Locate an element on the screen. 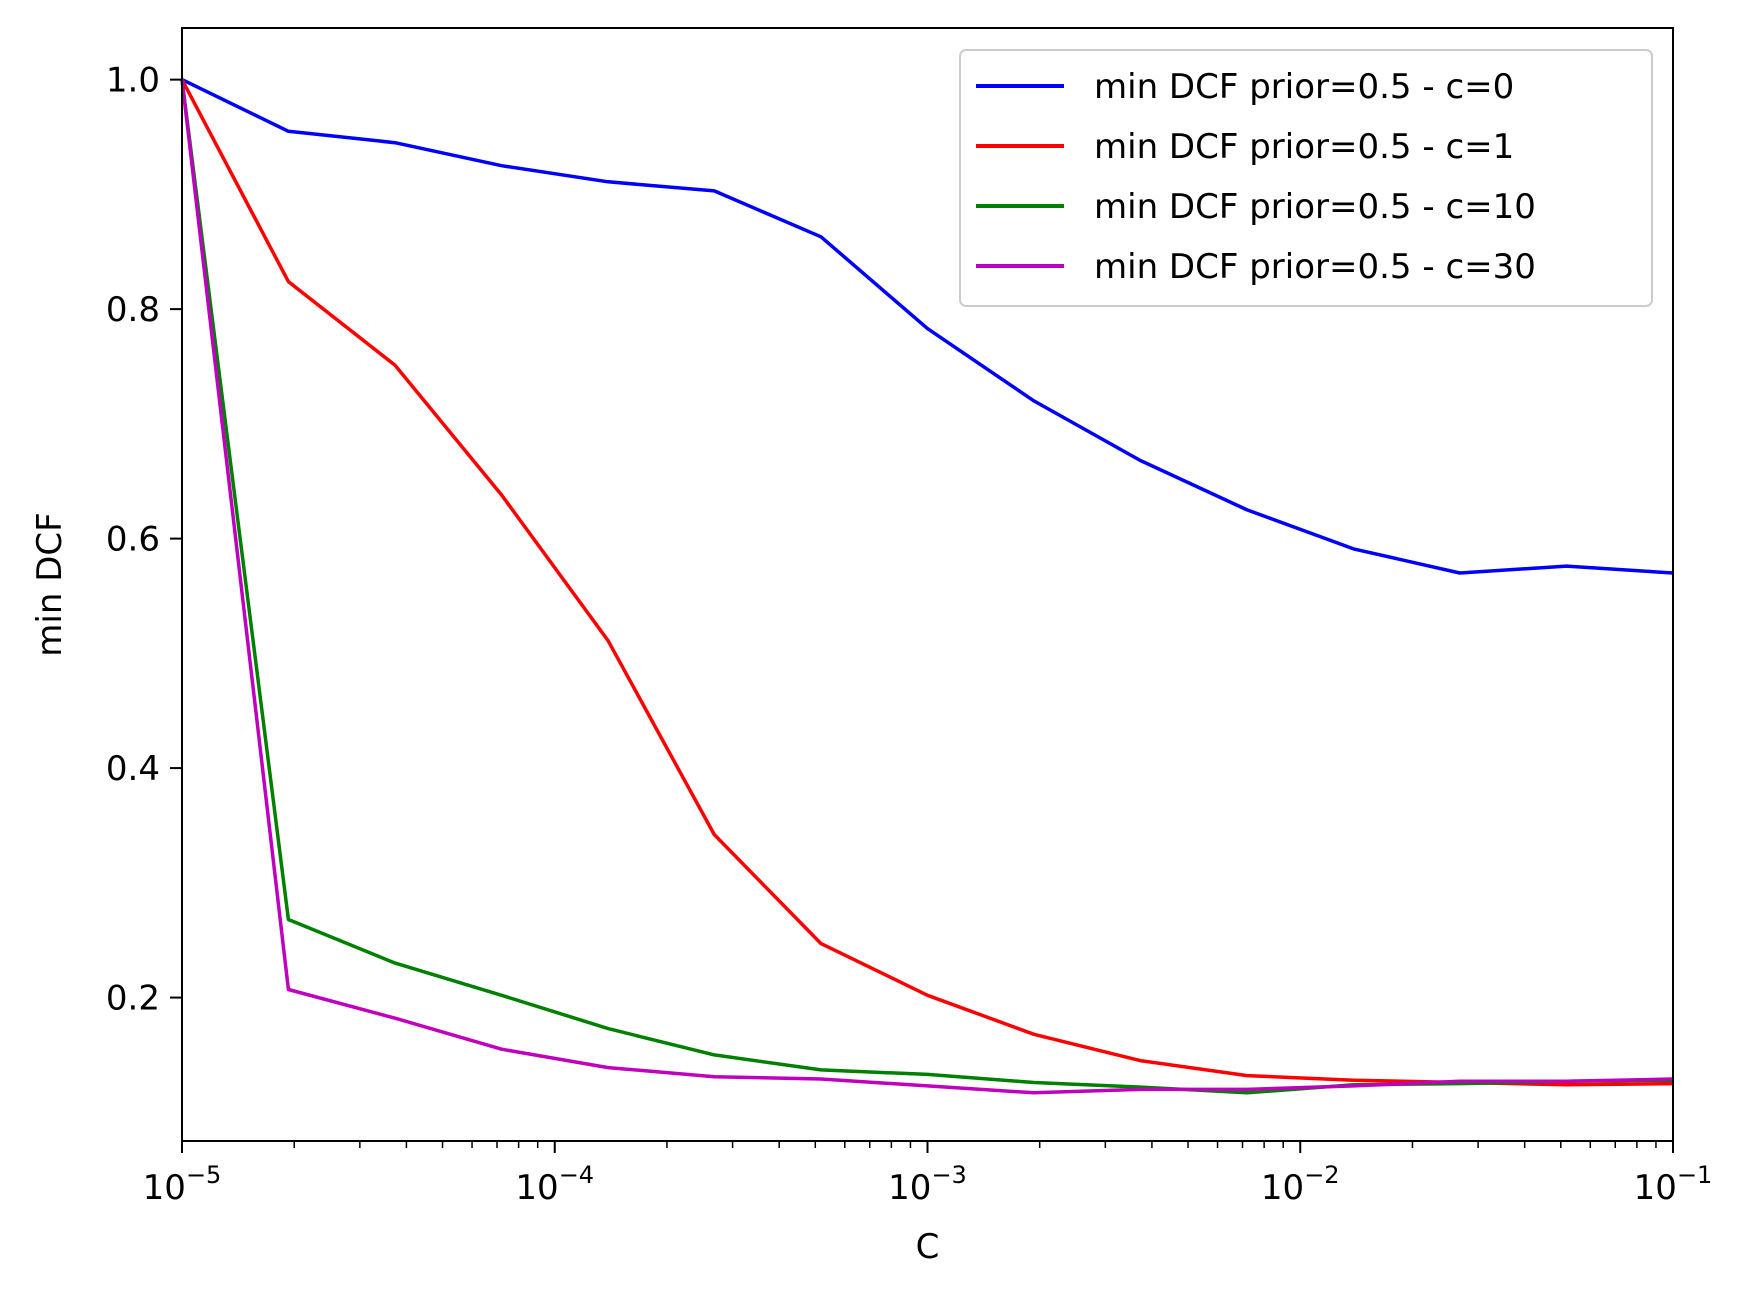 The height and width of the screenshot is (1295, 1747). legend-box is located at coordinates (1306, 178).